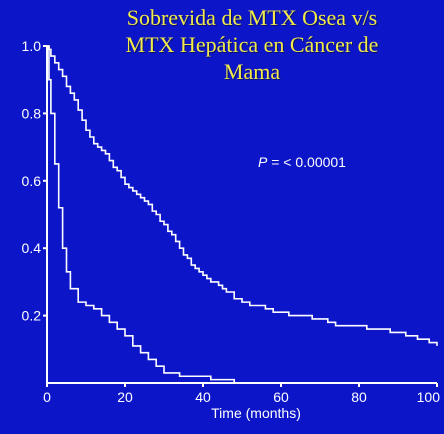 The height and width of the screenshot is (434, 444). What do you see at coordinates (429, 397) in the screenshot?
I see `x-tick-label: 100` at bounding box center [429, 397].